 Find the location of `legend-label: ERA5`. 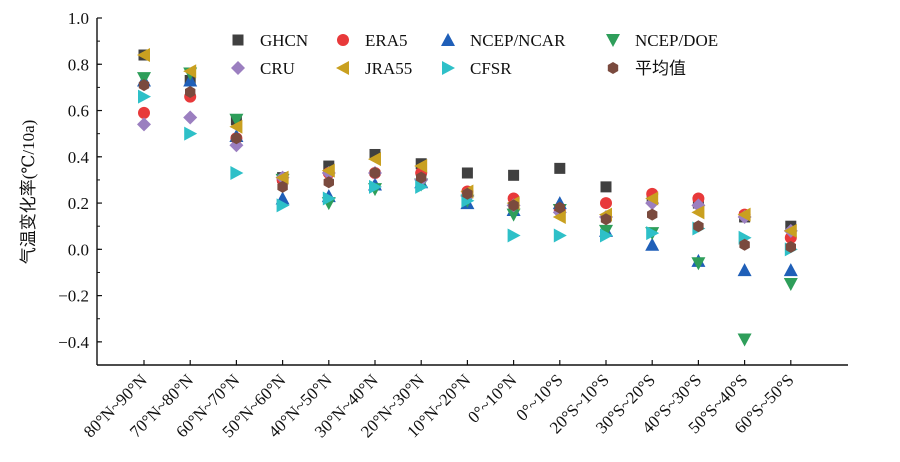

legend-label: ERA5 is located at coordinates (386, 40).